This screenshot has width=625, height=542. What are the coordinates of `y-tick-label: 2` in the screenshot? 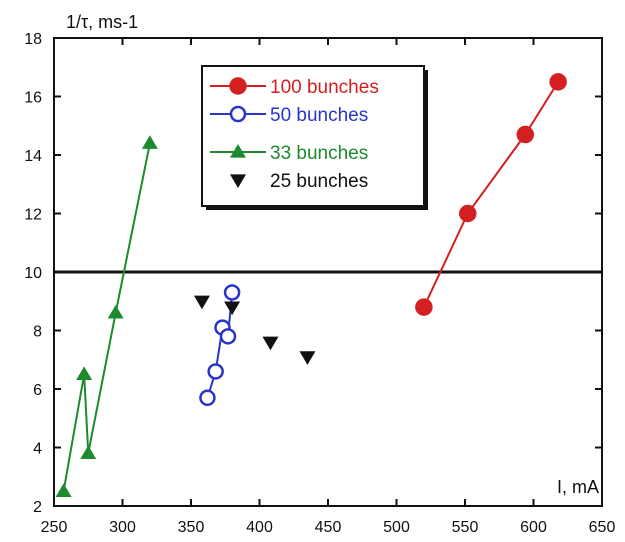 It's located at (37, 507).